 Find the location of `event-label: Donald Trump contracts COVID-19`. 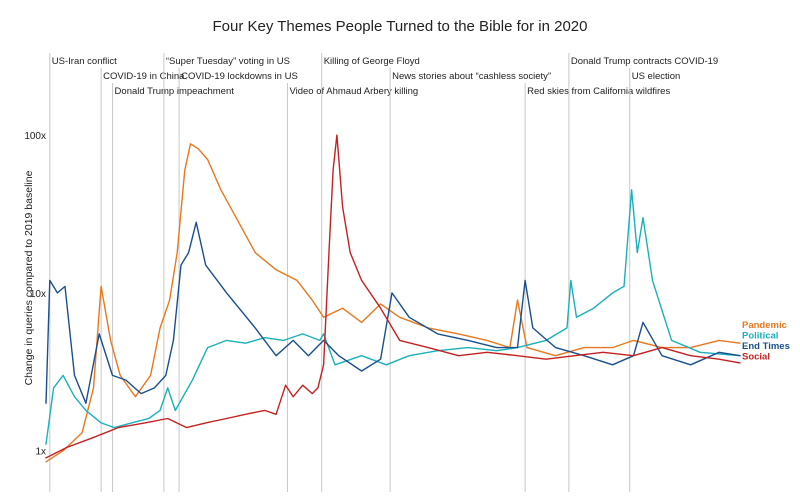

event-label: Donald Trump contracts COVID-19 is located at coordinates (644, 61).